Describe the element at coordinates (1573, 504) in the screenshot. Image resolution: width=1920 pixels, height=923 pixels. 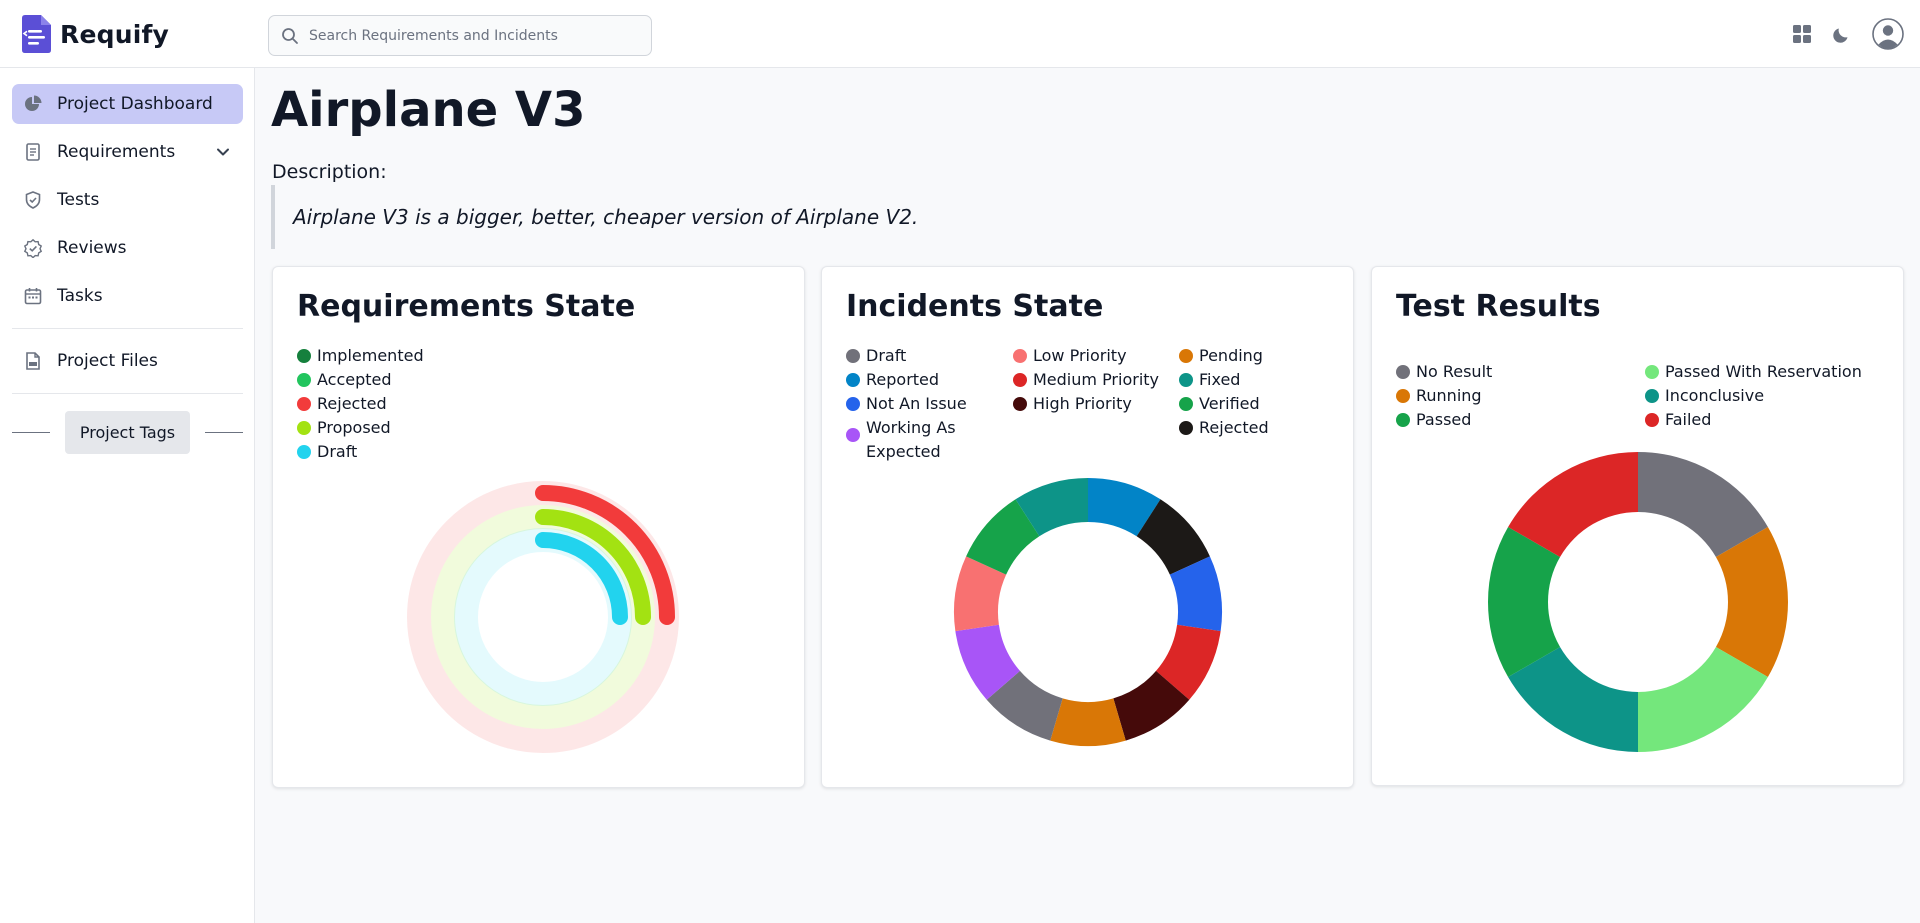
I see `slice-failed` at that location.